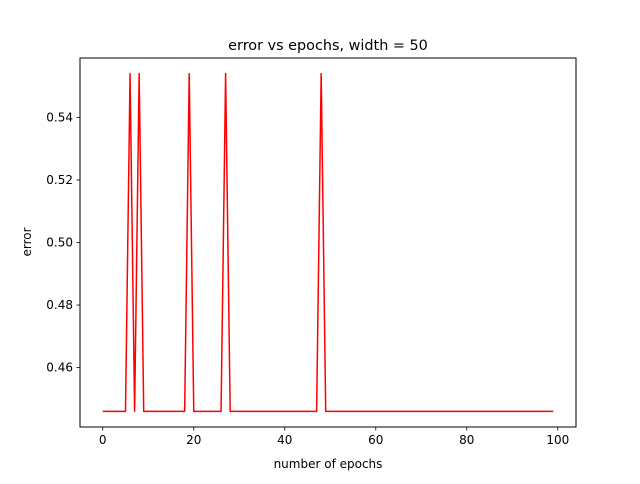 This screenshot has height=484, width=640. Describe the element at coordinates (59, 305) in the screenshot. I see `y-tick-label: 0.48` at that location.